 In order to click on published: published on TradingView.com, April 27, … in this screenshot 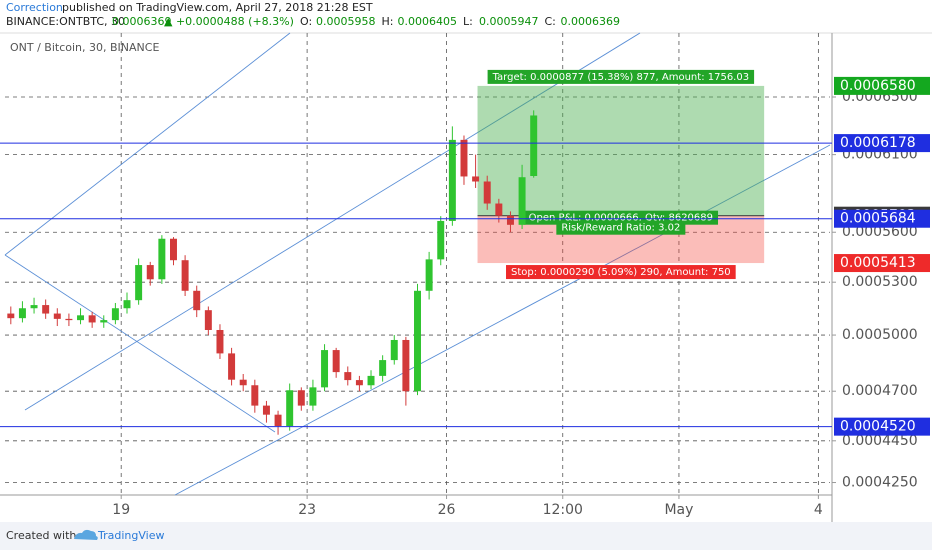, I will do `click(217, 7)`.